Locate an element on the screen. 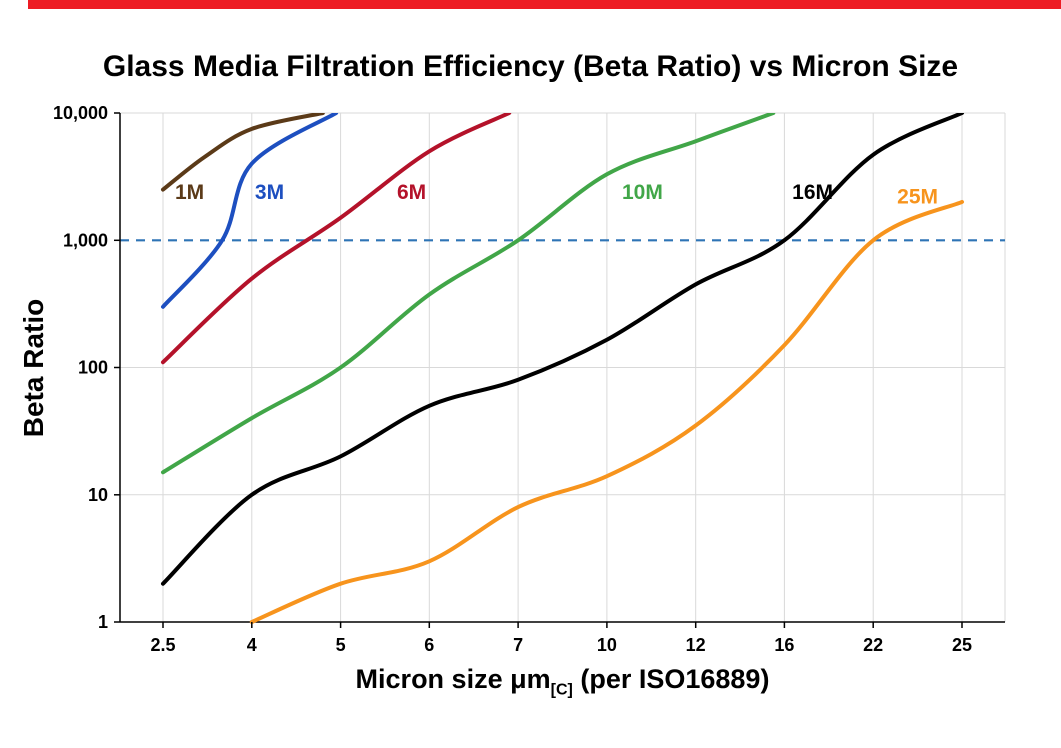  x-tick-label: 7 is located at coordinates (518, 645).